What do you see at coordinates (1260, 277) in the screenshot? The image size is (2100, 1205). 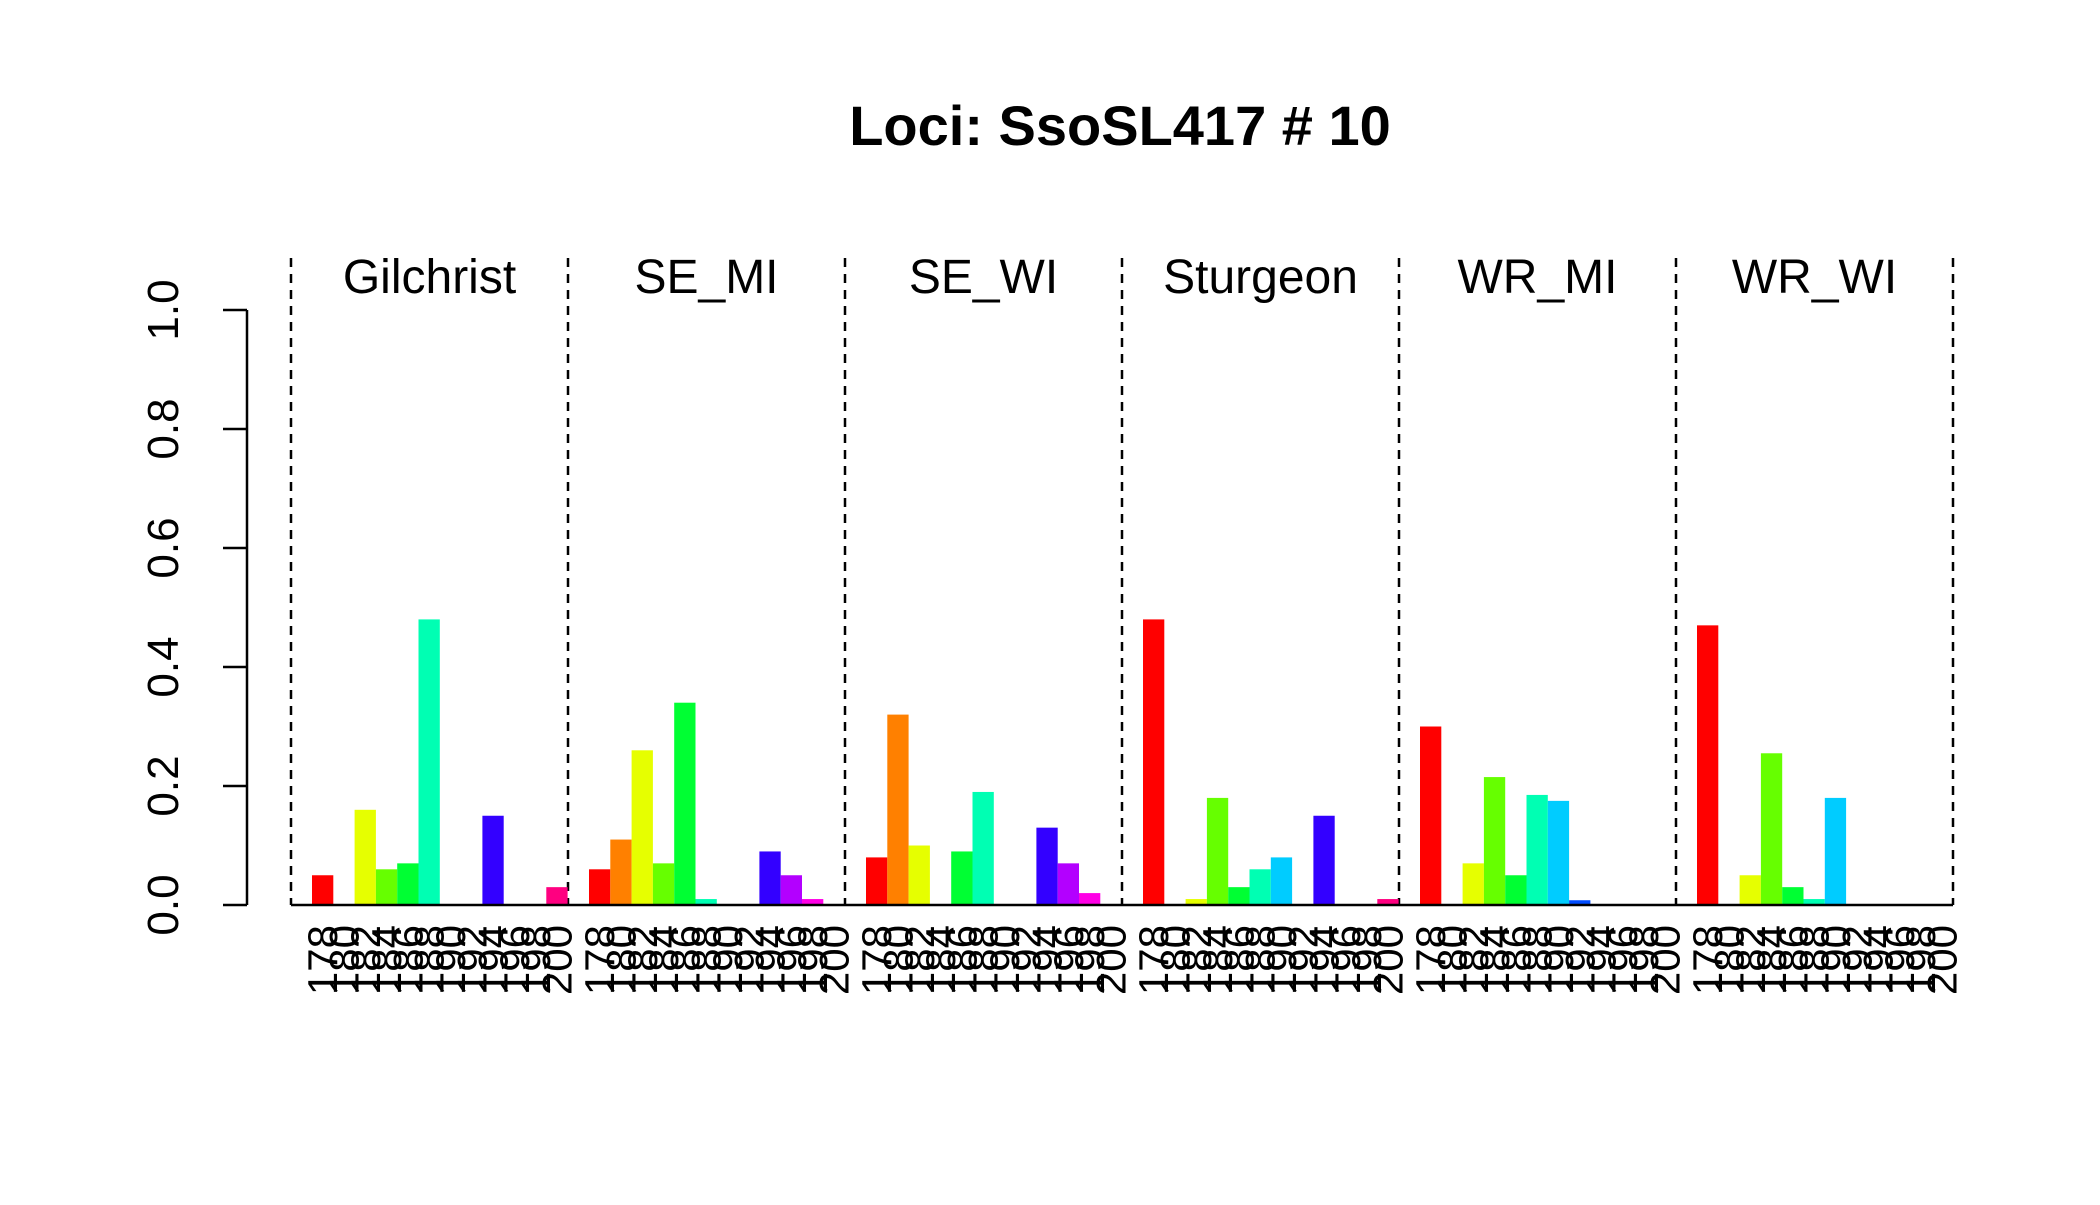 I see `panel-label: Sturgeon` at bounding box center [1260, 277].